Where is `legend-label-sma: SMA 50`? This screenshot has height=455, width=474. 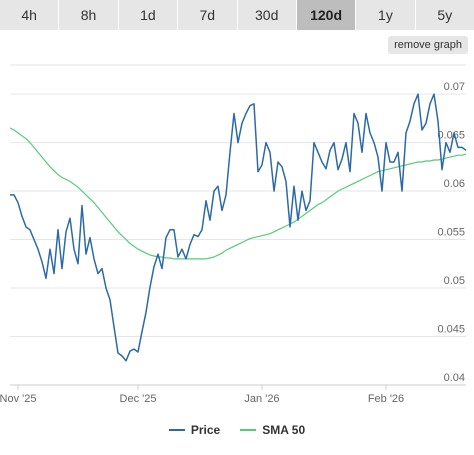
legend-label-sma: SMA 50 is located at coordinates (284, 430).